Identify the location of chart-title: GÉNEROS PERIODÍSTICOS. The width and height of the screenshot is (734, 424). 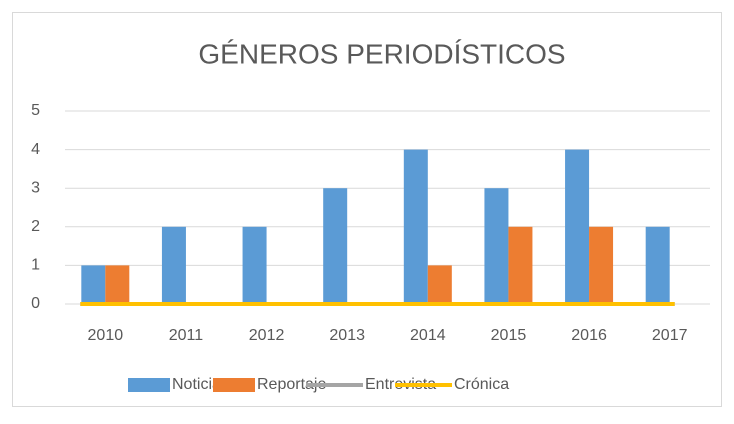
(381, 53).